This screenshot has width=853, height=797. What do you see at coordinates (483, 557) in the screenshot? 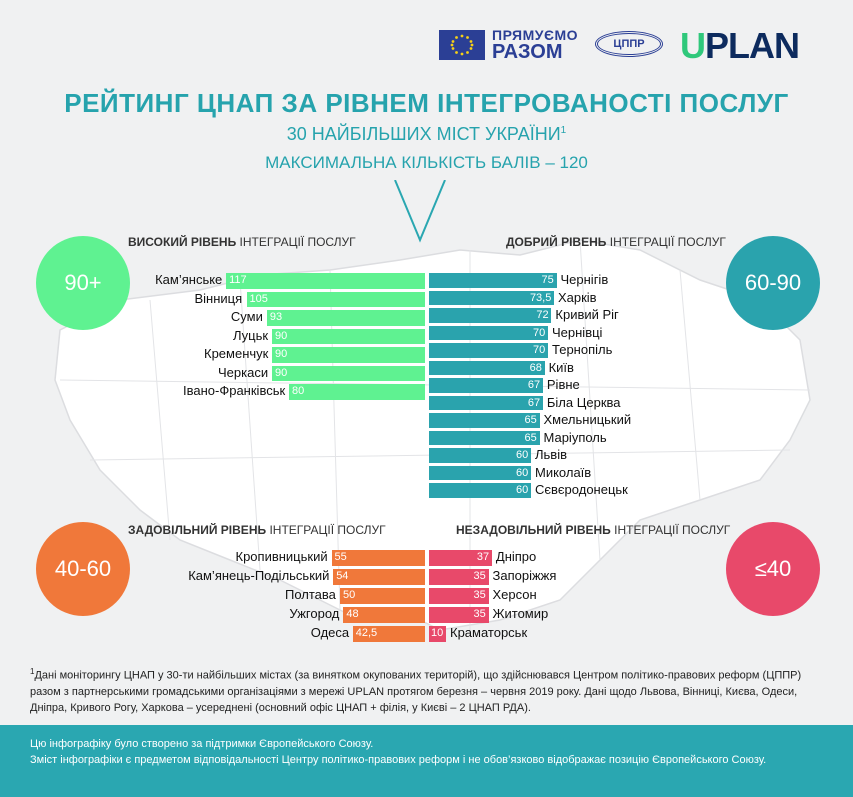
I see `bar-value-label: 37` at bounding box center [483, 557].